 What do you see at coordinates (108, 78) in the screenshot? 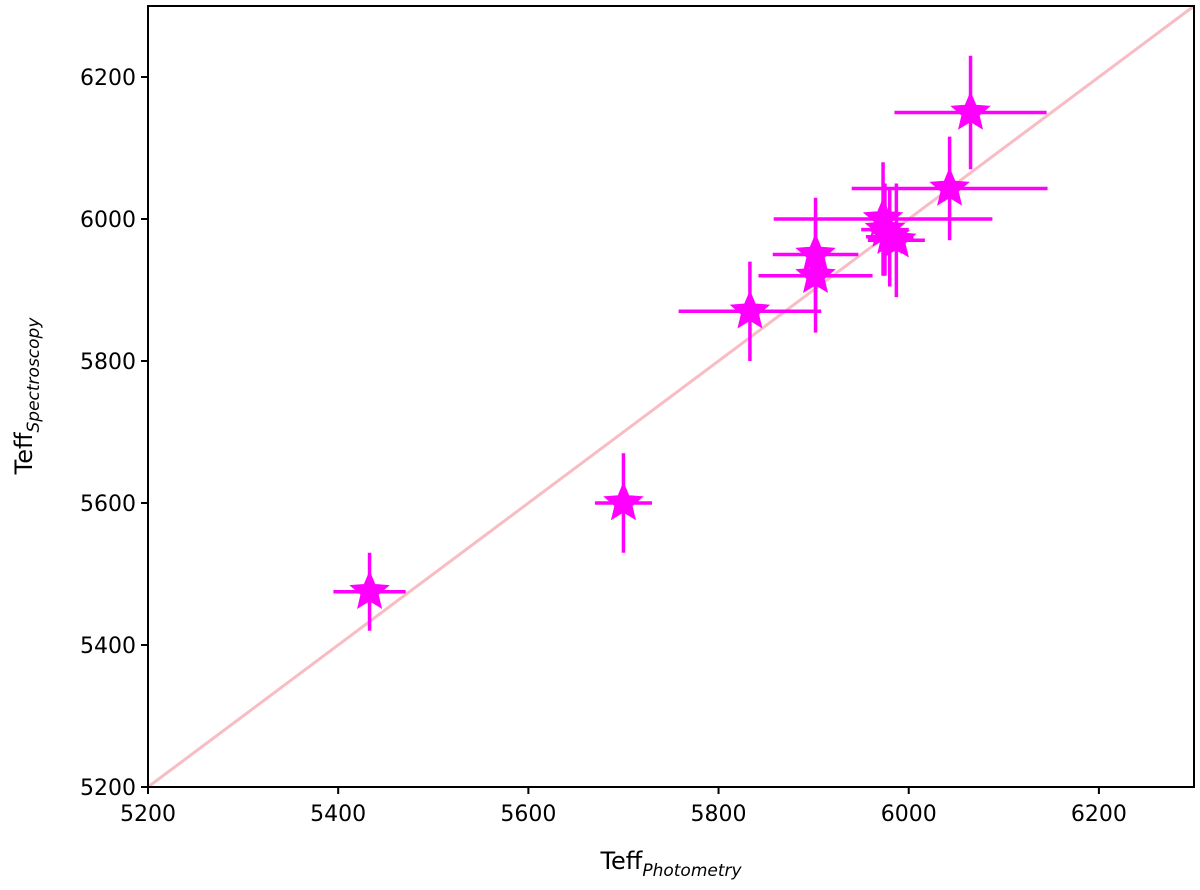
I see `y-tick-label: 6200` at bounding box center [108, 78].